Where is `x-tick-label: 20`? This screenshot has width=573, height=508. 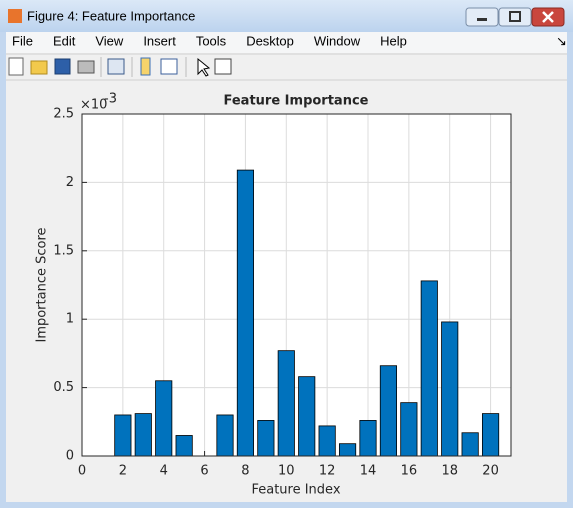
x-tick-label: 20 is located at coordinates (490, 471).